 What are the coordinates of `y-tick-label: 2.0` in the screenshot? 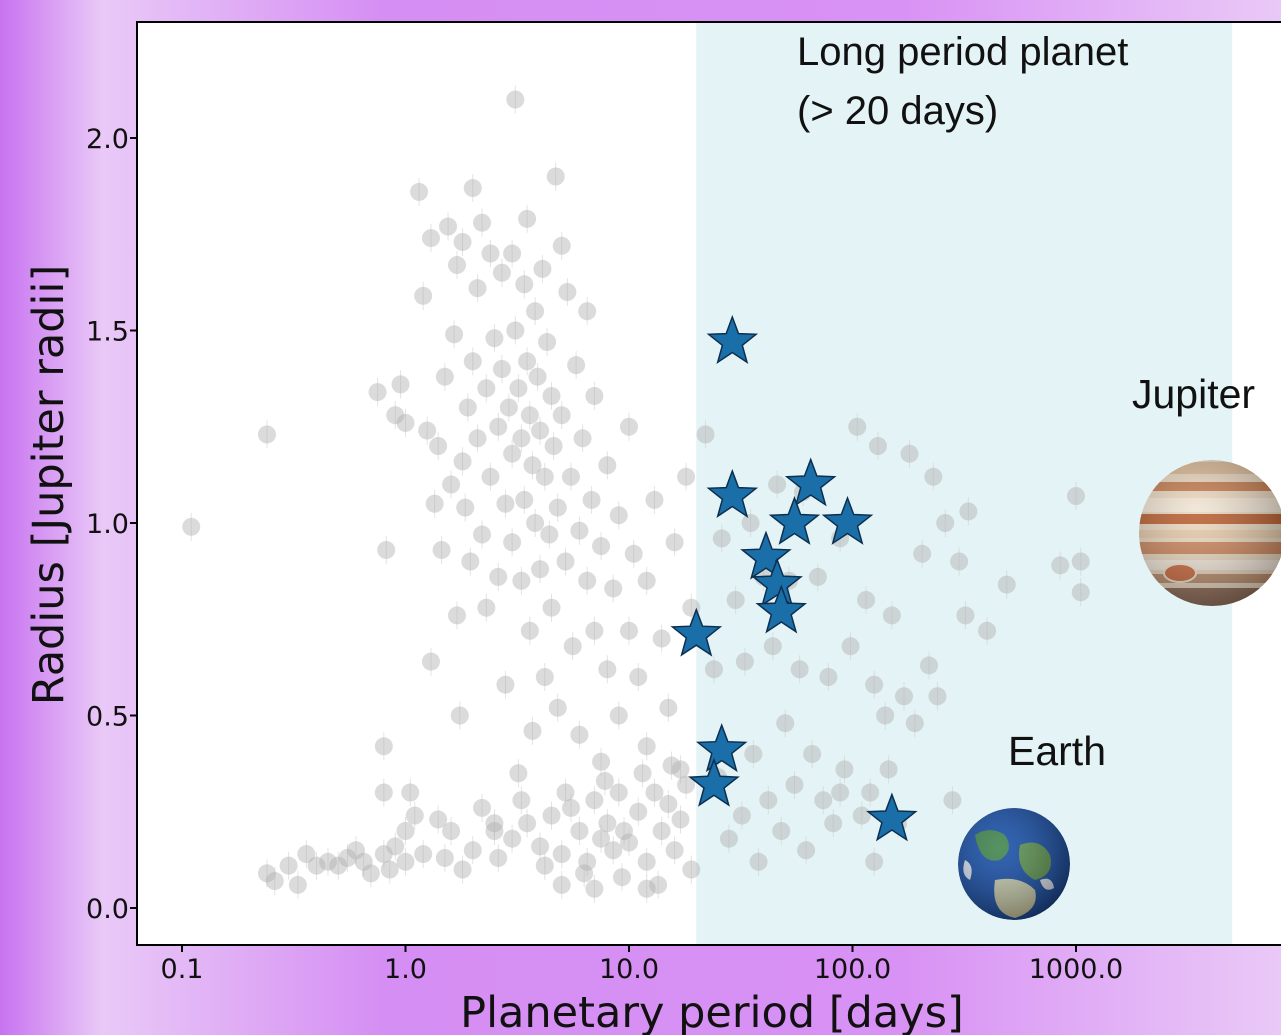 It's located at (107, 139).